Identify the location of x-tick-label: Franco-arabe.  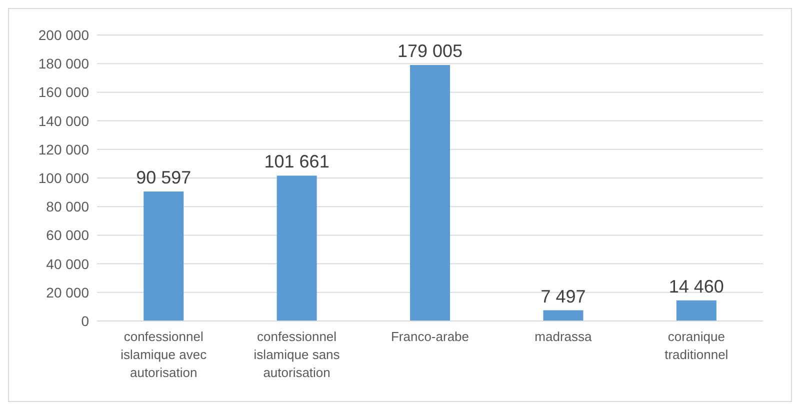
(430, 336).